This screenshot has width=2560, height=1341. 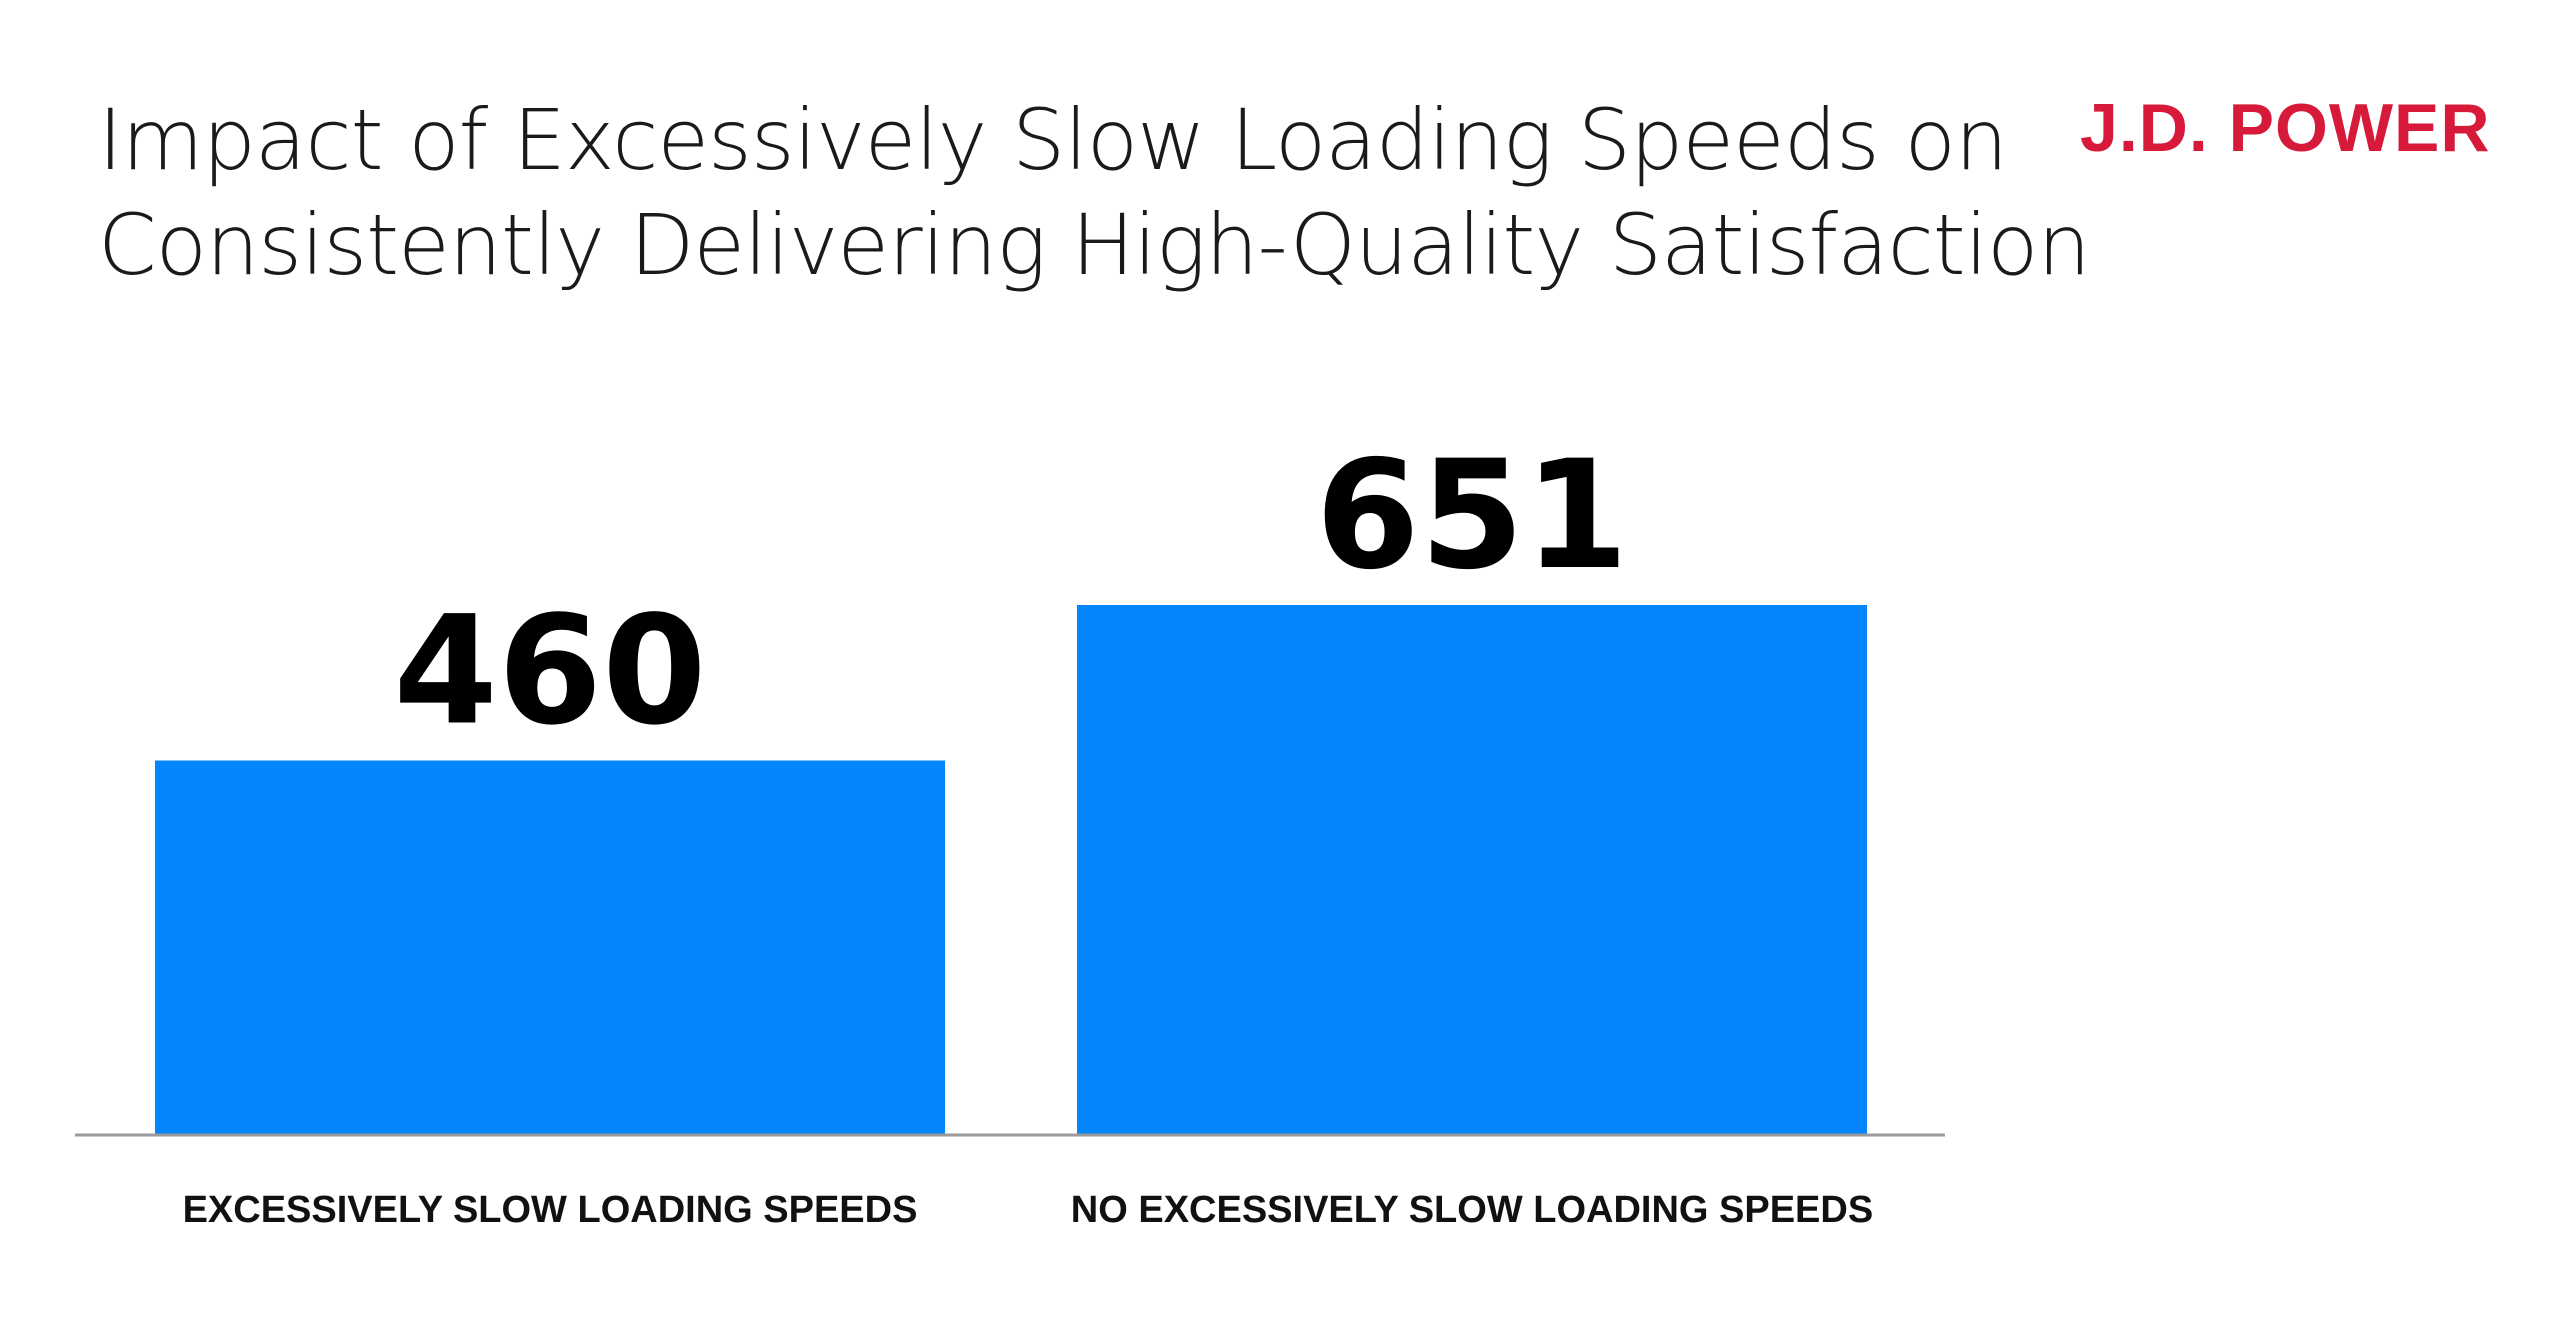 I want to click on jd-power-logo: J.D. POWER, so click(x=2285, y=128).